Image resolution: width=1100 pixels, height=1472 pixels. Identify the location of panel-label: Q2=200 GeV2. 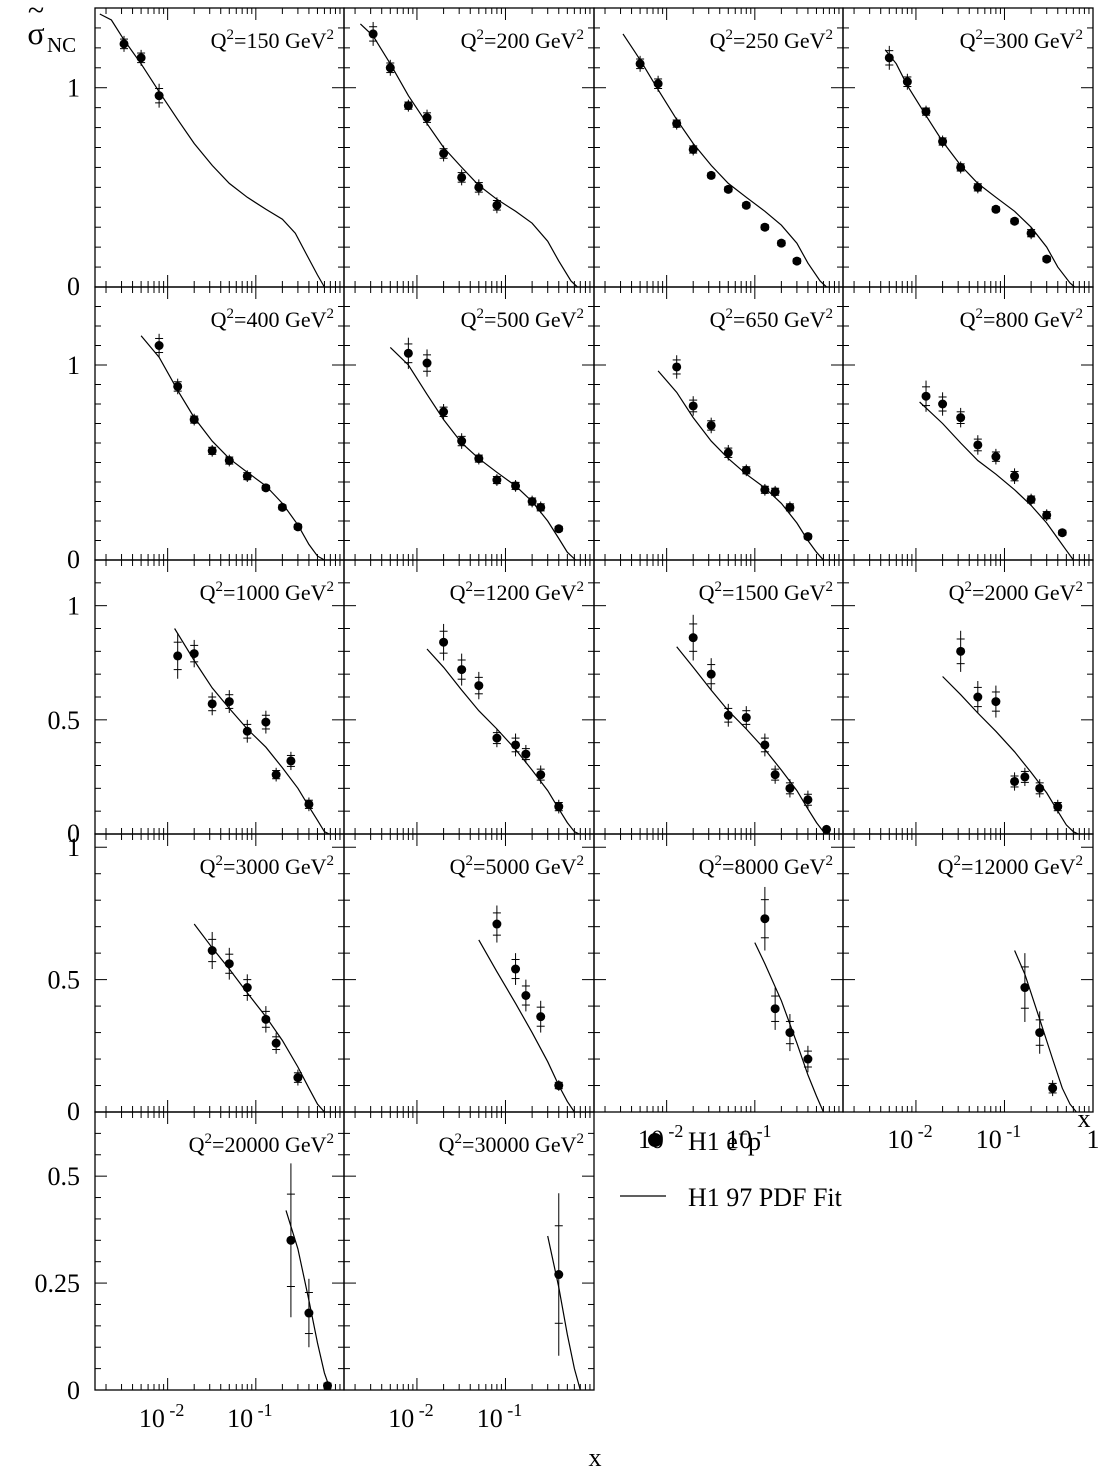
(522, 40).